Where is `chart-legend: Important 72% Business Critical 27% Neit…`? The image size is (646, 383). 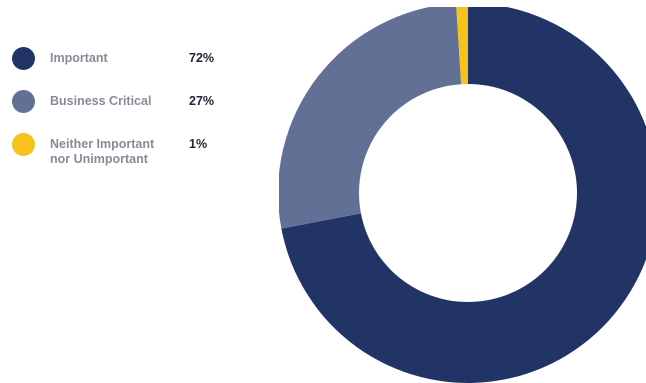 chart-legend: Important 72% Business Critical 27% Neit… is located at coordinates (132, 116).